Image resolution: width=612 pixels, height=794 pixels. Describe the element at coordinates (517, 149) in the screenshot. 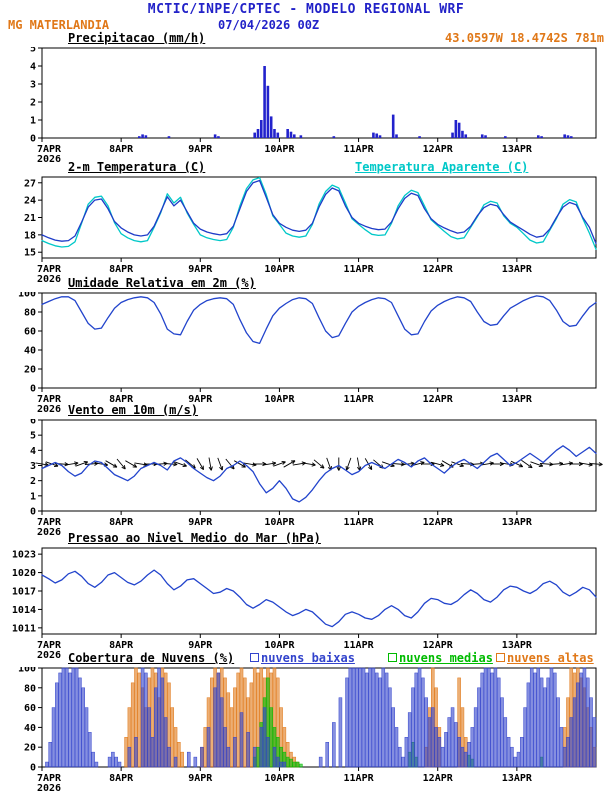

I see `x-tick-label: 13APR` at that location.